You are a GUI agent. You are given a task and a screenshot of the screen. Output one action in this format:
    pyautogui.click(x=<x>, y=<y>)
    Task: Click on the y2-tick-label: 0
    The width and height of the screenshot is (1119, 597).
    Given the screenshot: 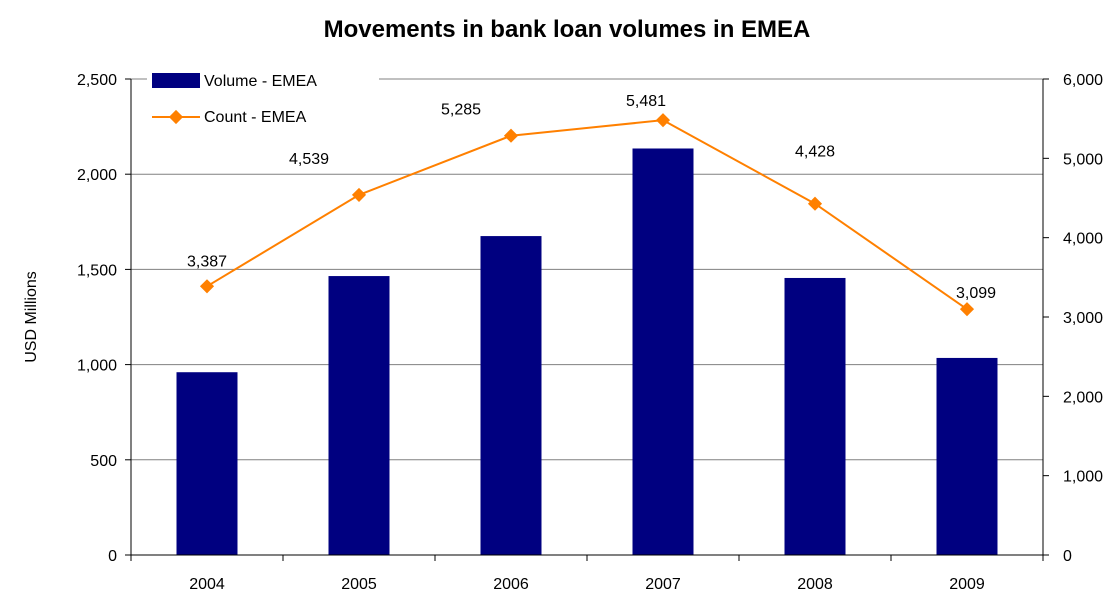 What is the action you would take?
    pyautogui.click(x=1067, y=556)
    